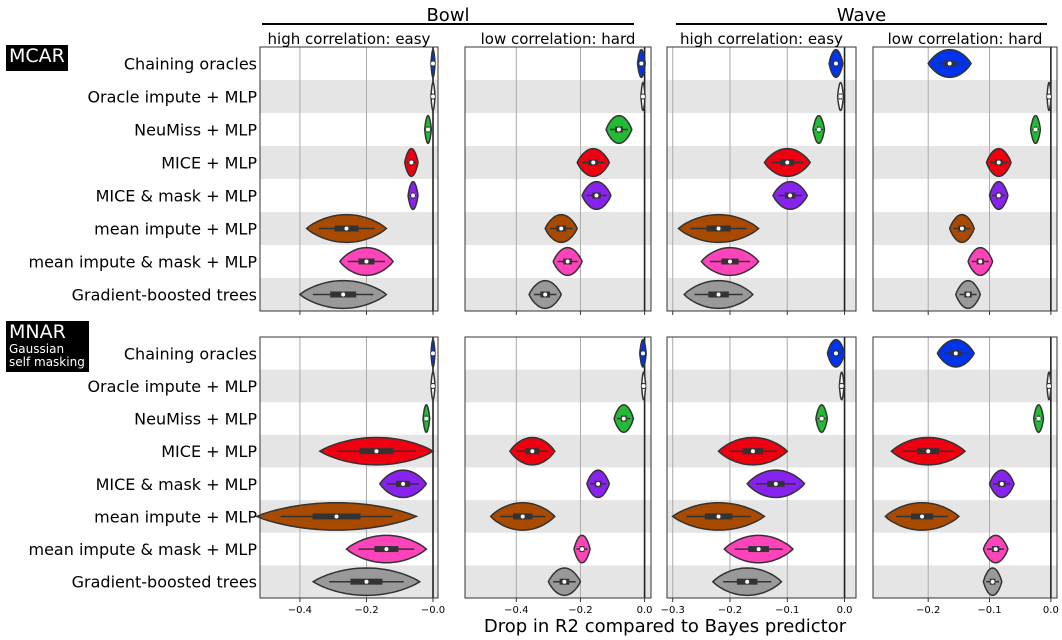  I want to click on group-title-bowl: Bowl, so click(447, 15).